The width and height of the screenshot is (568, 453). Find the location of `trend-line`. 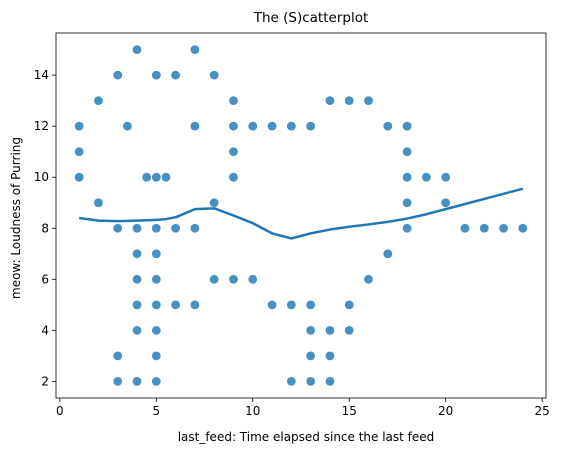

trend-line is located at coordinates (301, 213).